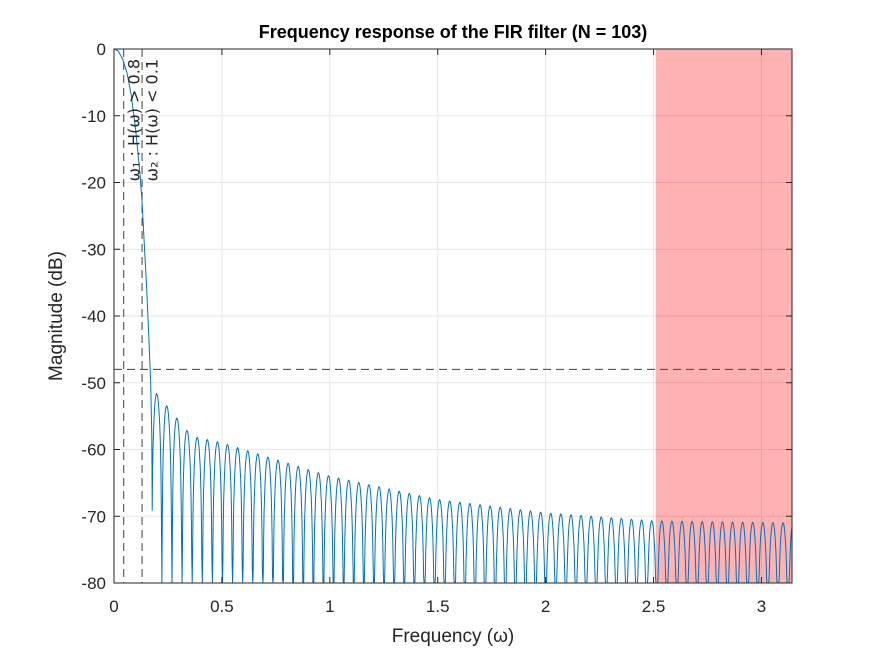 This screenshot has width=875, height=656. What do you see at coordinates (453, 636) in the screenshot?
I see `x-axis-label: Frequency (ω)` at bounding box center [453, 636].